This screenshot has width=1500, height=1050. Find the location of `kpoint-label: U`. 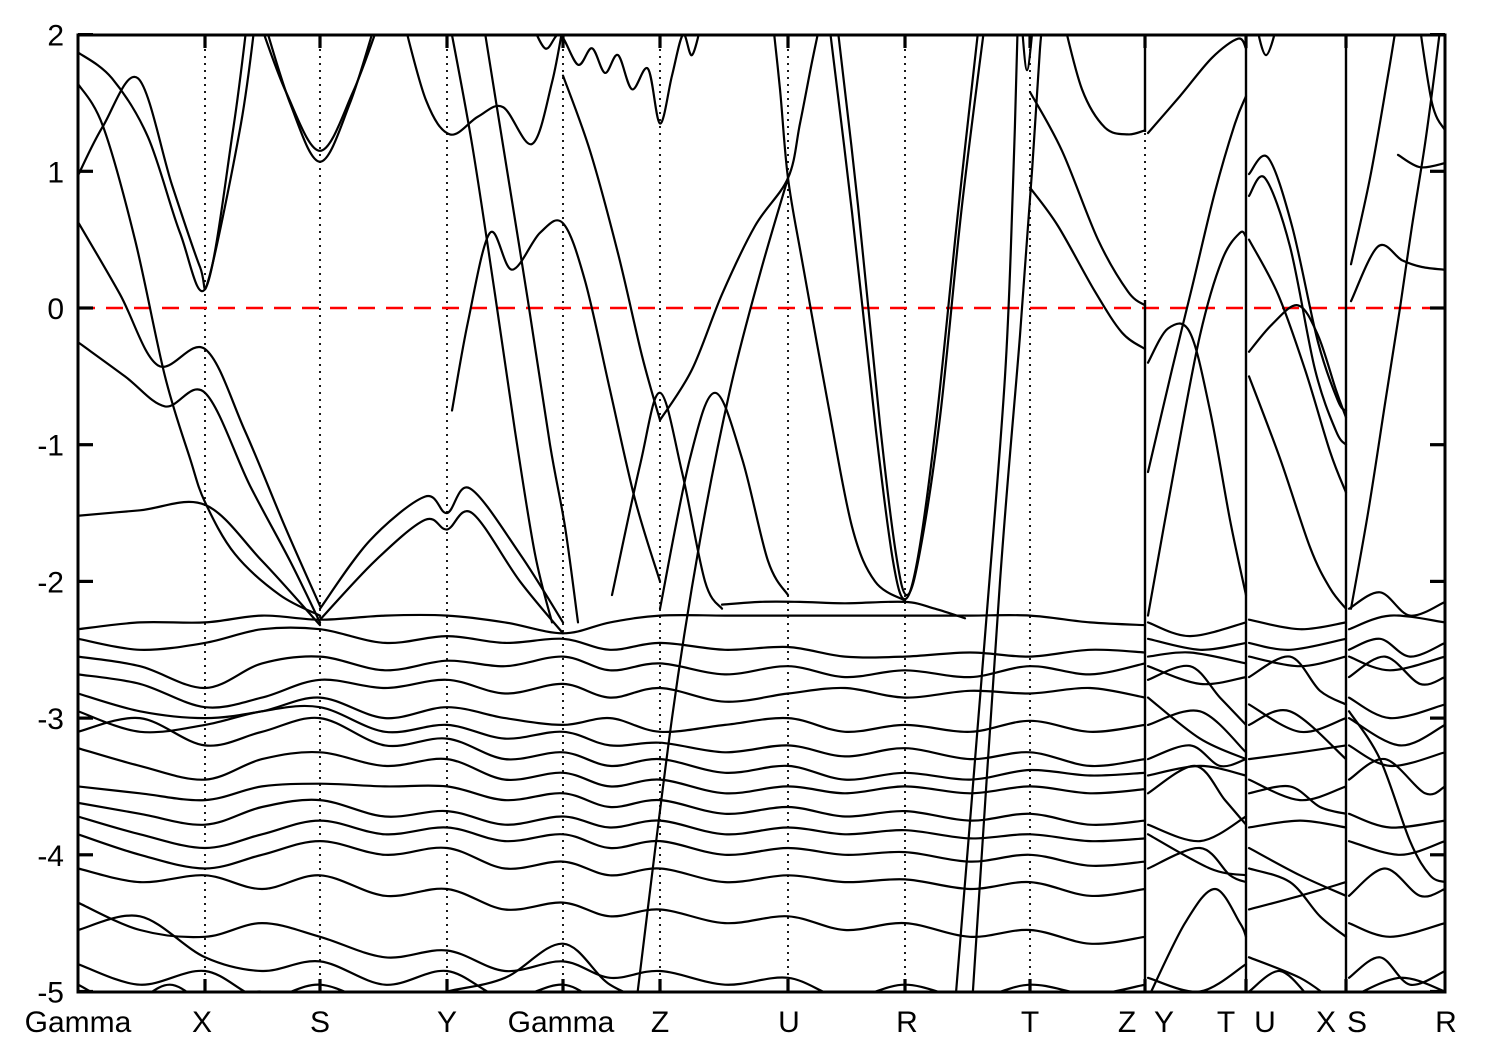

kpoint-label: U is located at coordinates (1265, 1022).